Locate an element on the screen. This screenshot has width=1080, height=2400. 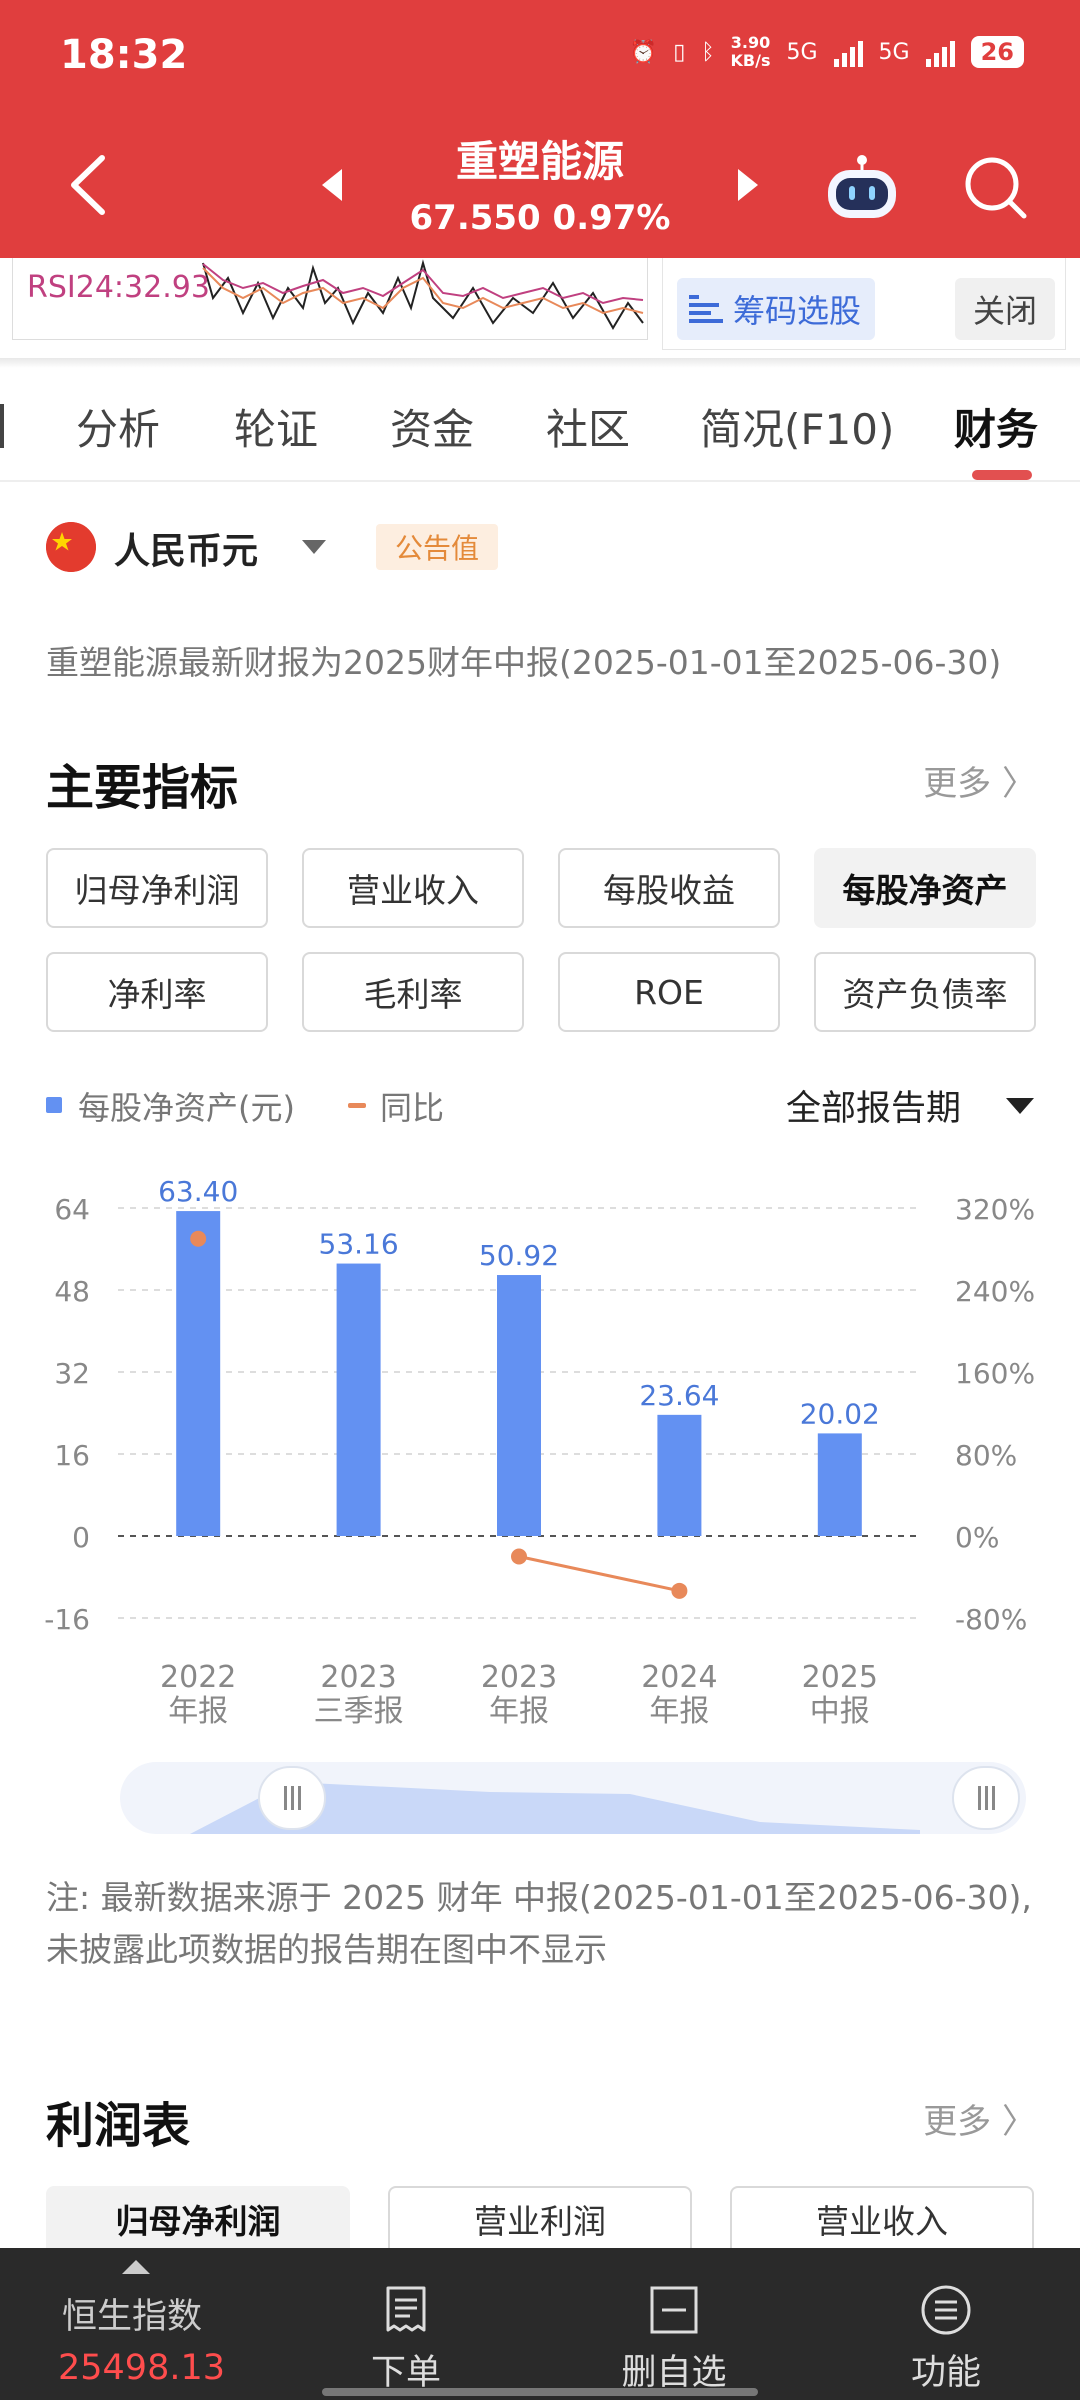
index-name: 恒生指数 is located at coordinates (132, 2317).